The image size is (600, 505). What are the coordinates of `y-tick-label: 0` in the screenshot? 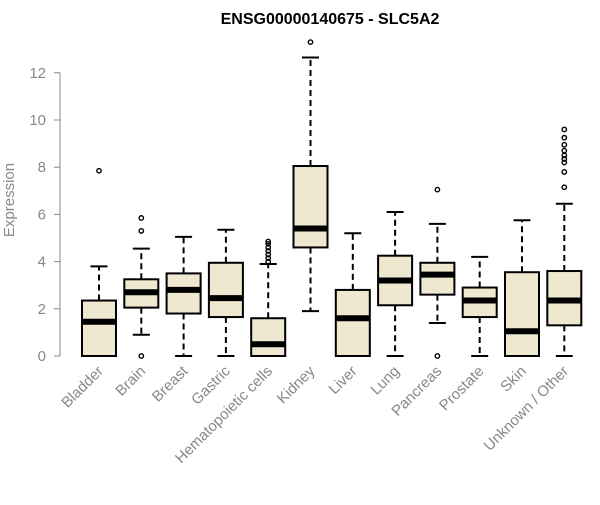 It's located at (42, 356).